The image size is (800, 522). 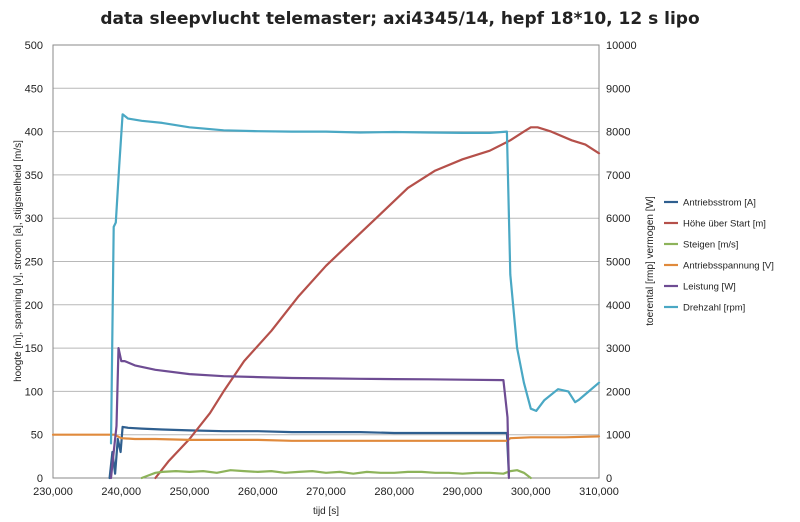 I want to click on x-tick-label: 250,000, so click(x=190, y=492).